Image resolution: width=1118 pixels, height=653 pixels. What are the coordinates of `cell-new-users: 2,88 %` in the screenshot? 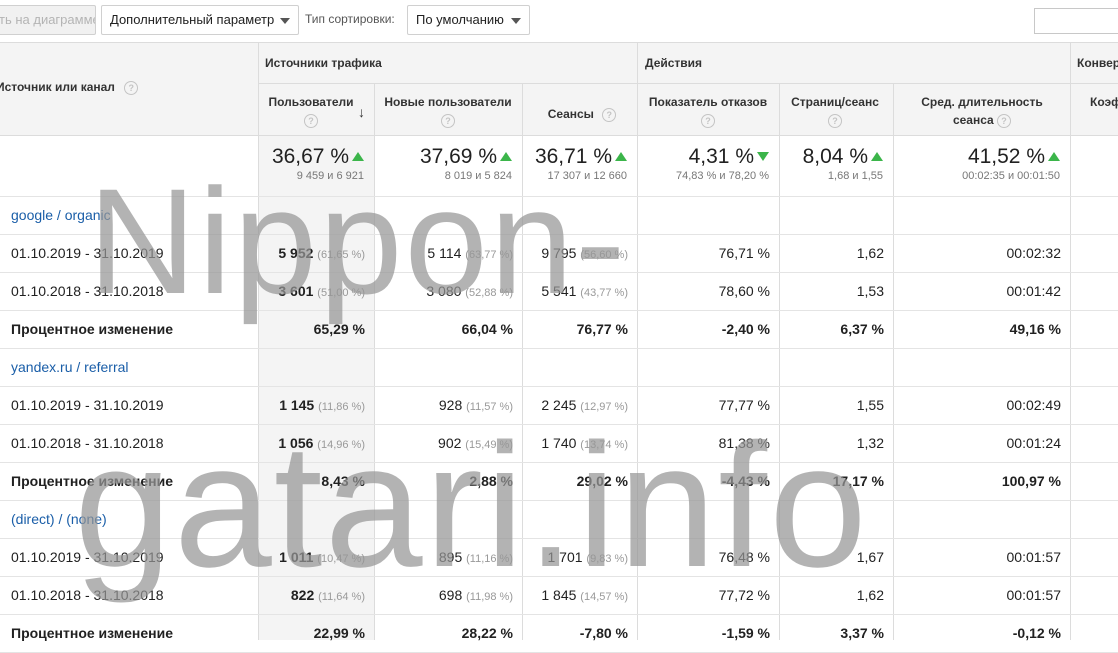 It's located at (491, 481).